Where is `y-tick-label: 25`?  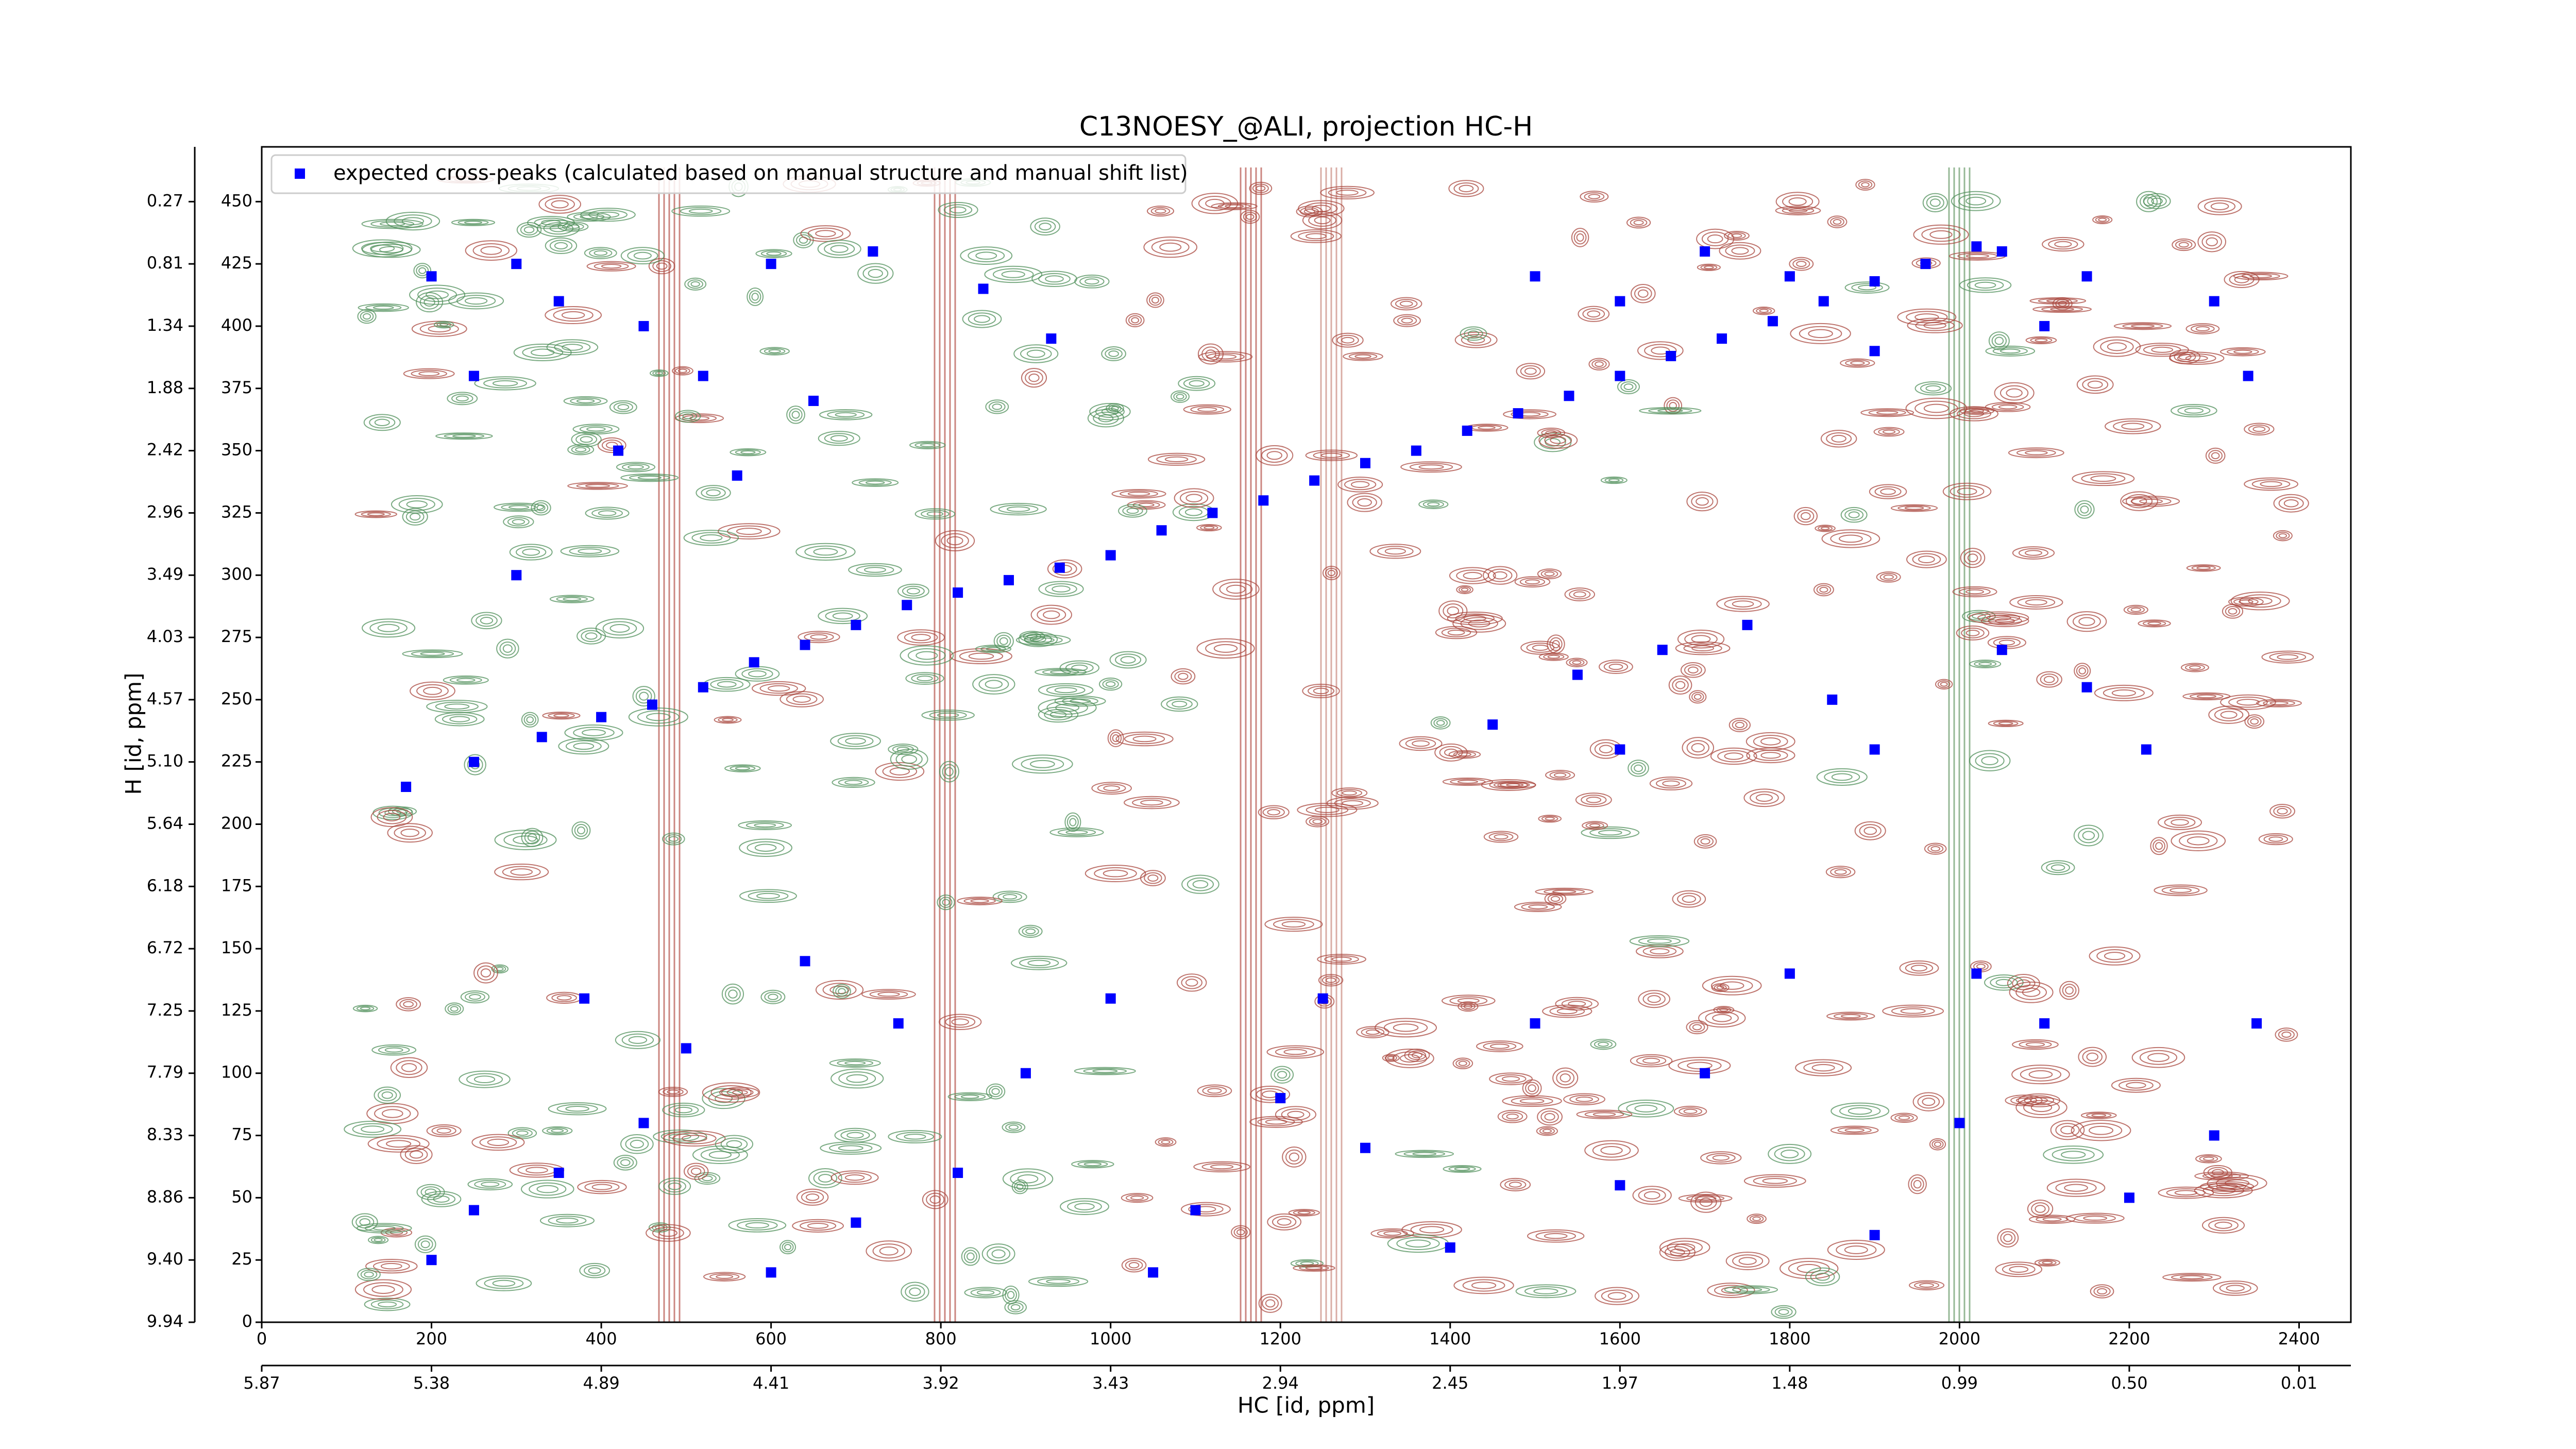
y-tick-label: 25 is located at coordinates (241, 1259).